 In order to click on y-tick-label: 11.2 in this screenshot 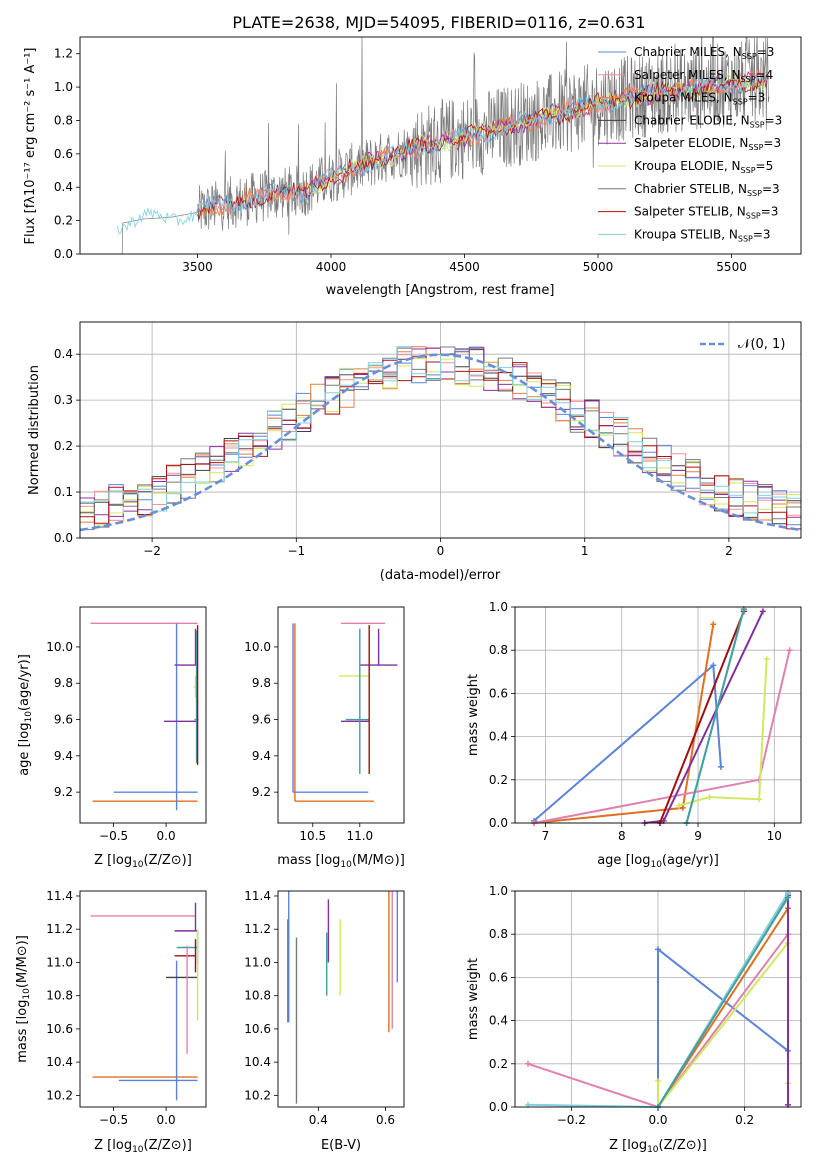, I will do `click(257, 929)`.